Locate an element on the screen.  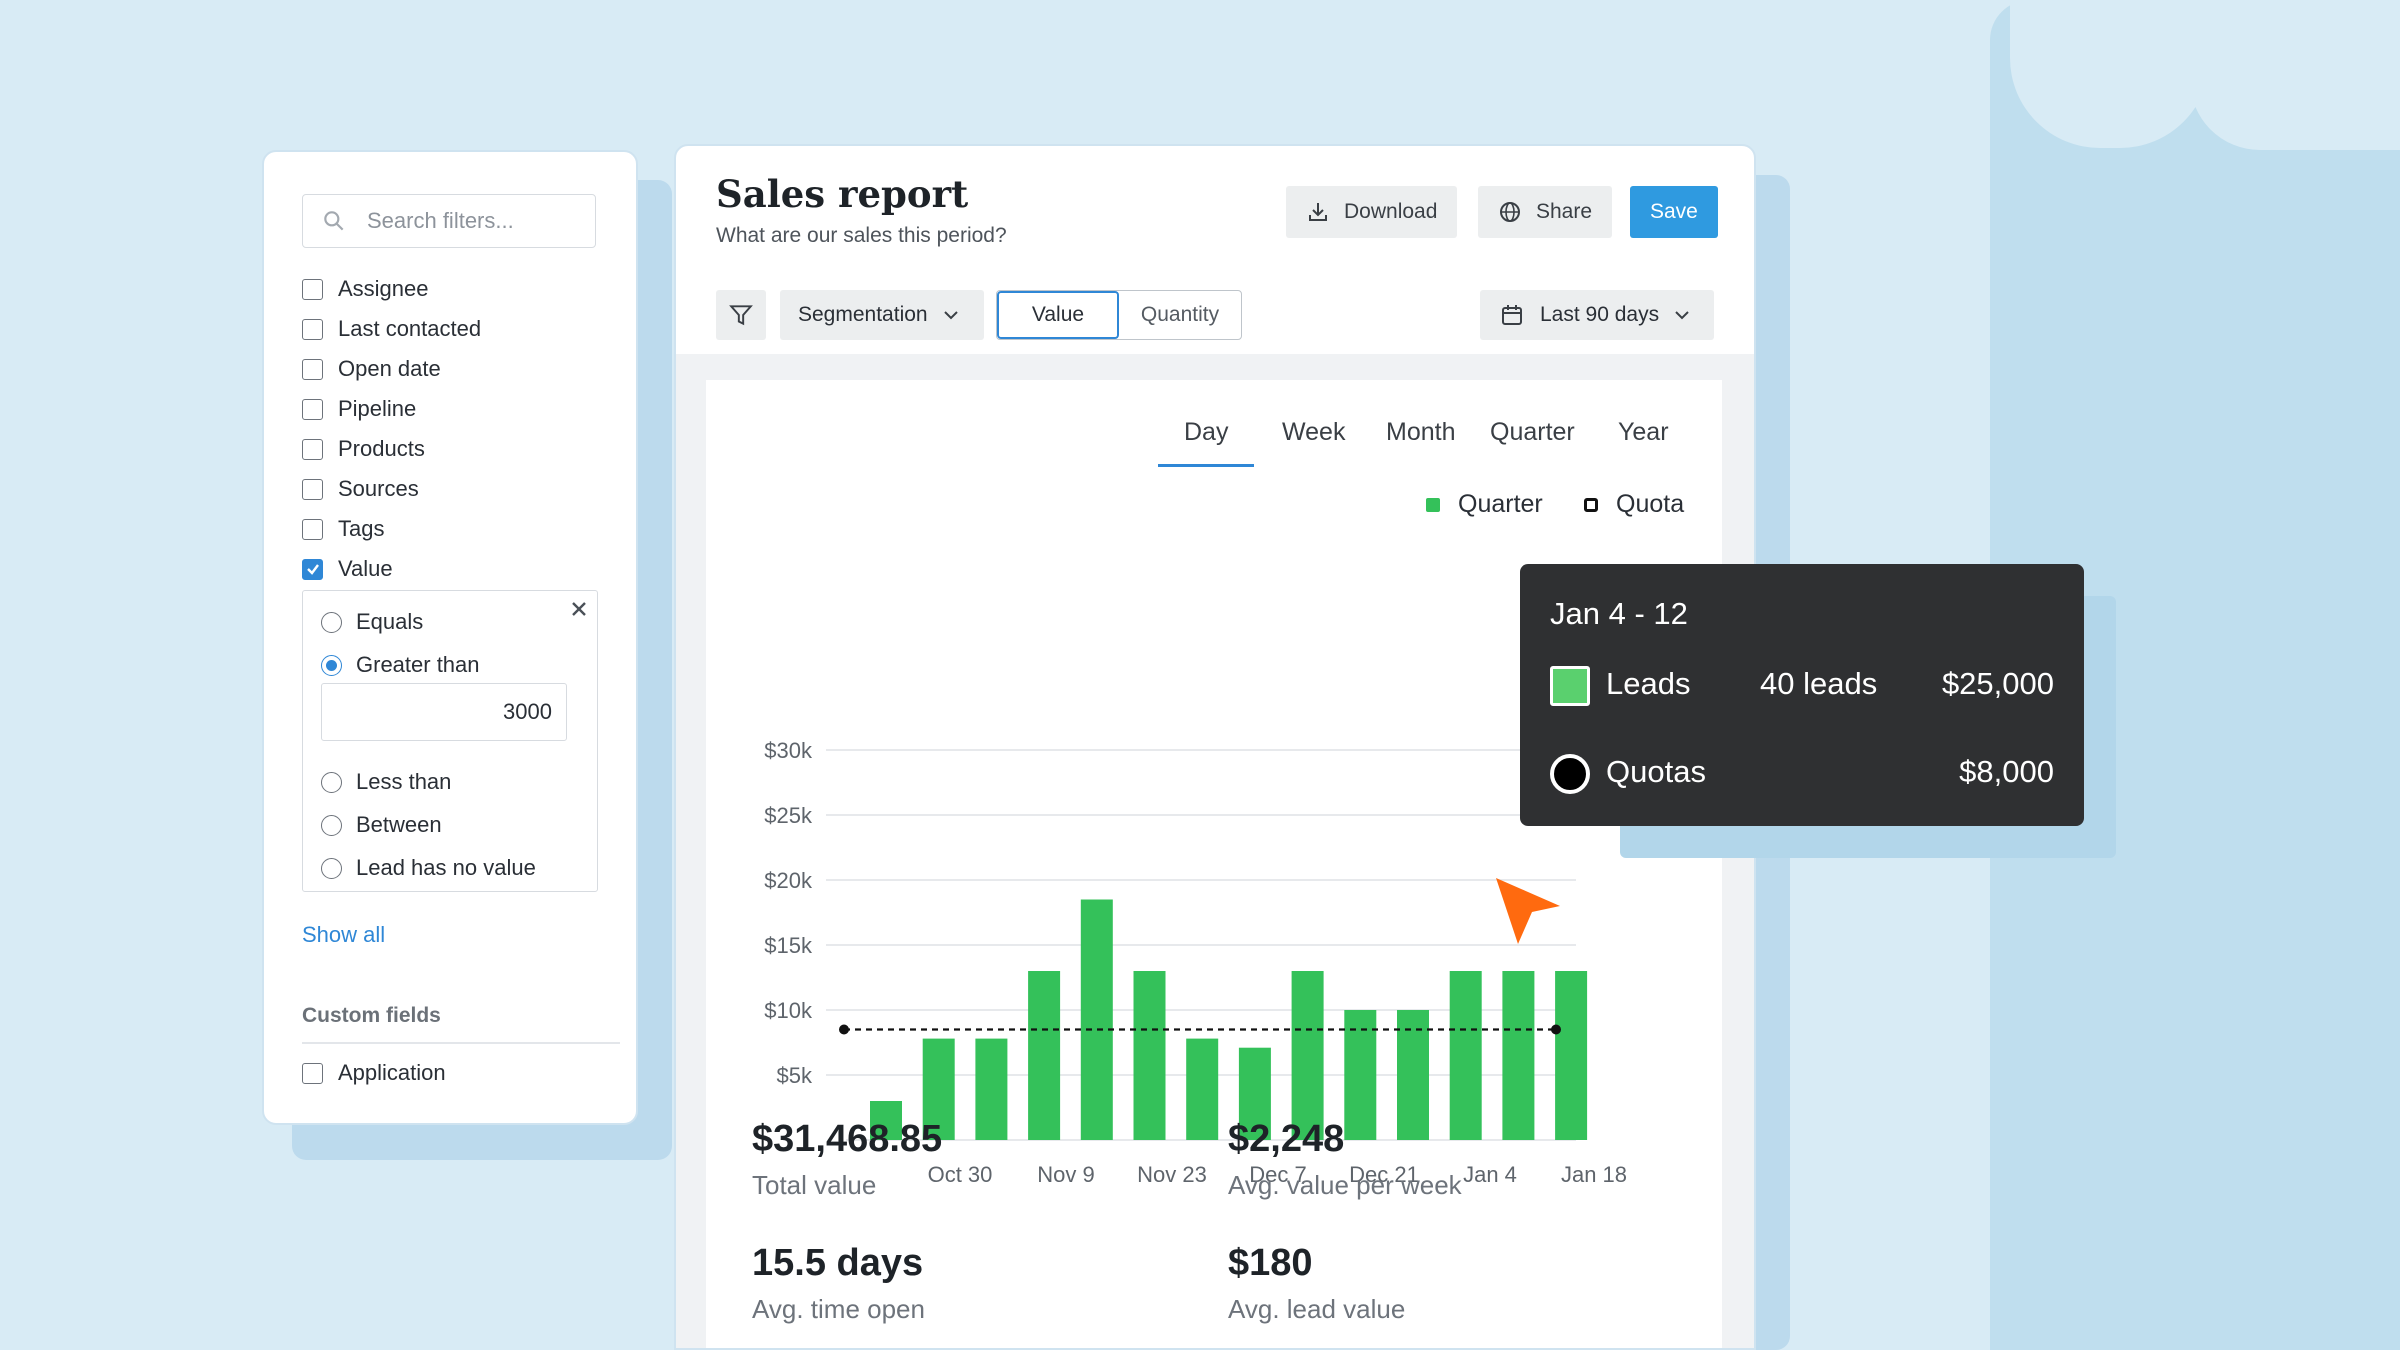
filter-item-products: Products is located at coordinates (363, 449).